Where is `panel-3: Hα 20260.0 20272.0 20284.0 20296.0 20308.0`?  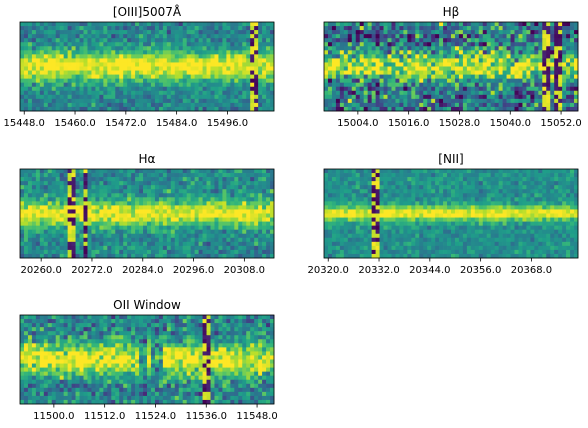 panel-3: Hα 20260.0 20272.0 20284.0 20296.0 20308.0 is located at coordinates (147, 214).